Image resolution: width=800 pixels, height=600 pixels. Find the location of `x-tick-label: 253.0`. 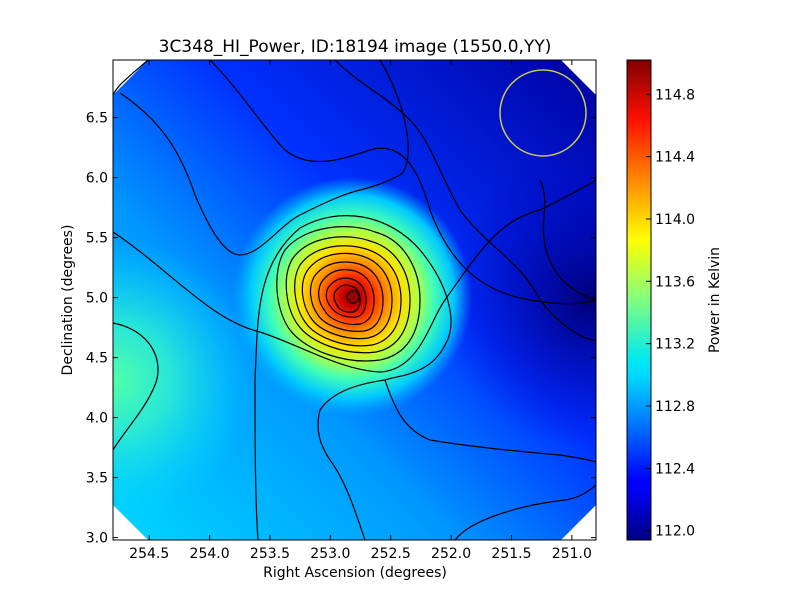

x-tick-label: 253.0 is located at coordinates (330, 554).